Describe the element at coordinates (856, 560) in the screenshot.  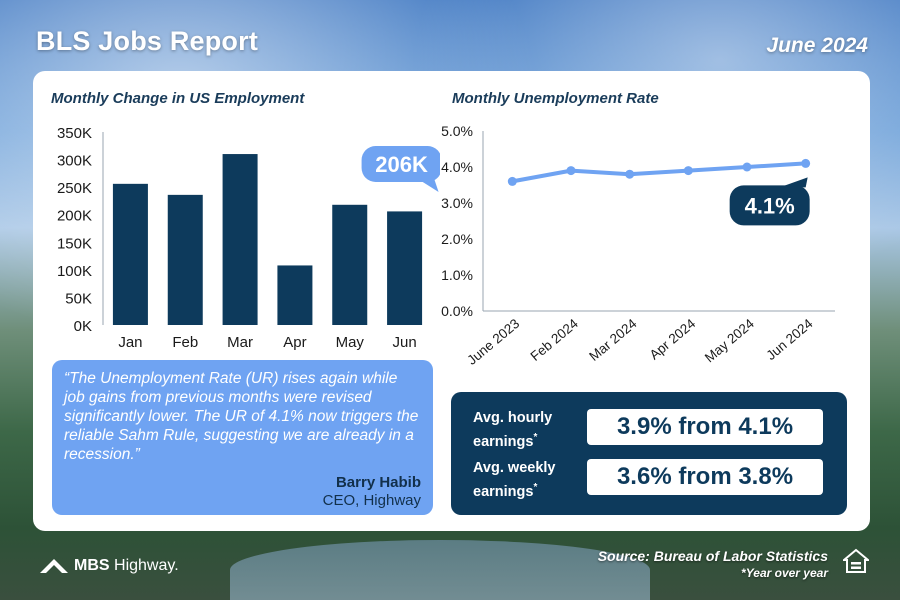
I see `equal-housing-icon` at that location.